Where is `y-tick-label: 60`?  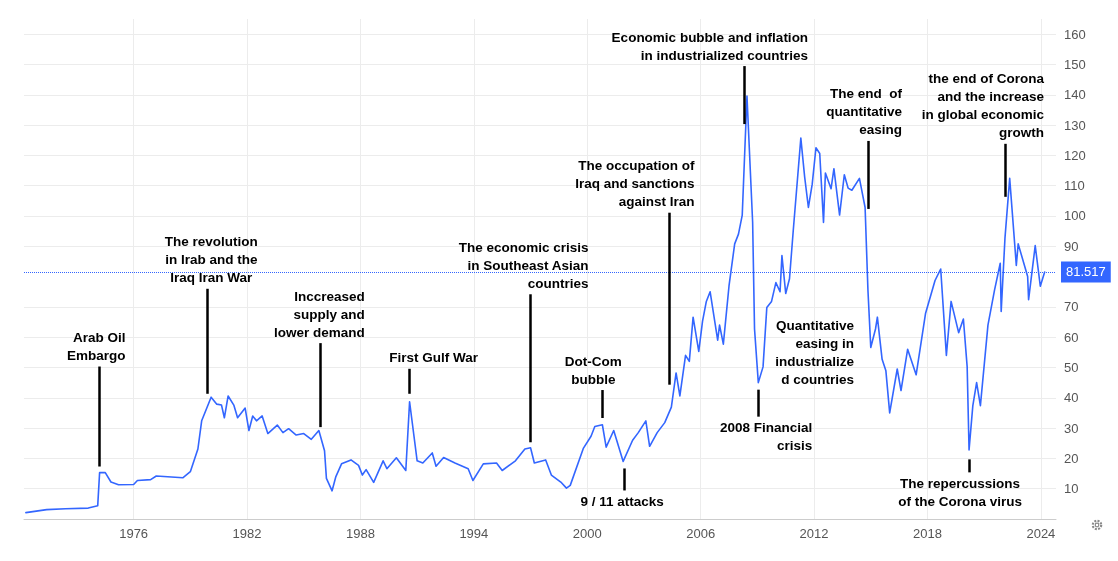
y-tick-label: 60 is located at coordinates (1071, 337).